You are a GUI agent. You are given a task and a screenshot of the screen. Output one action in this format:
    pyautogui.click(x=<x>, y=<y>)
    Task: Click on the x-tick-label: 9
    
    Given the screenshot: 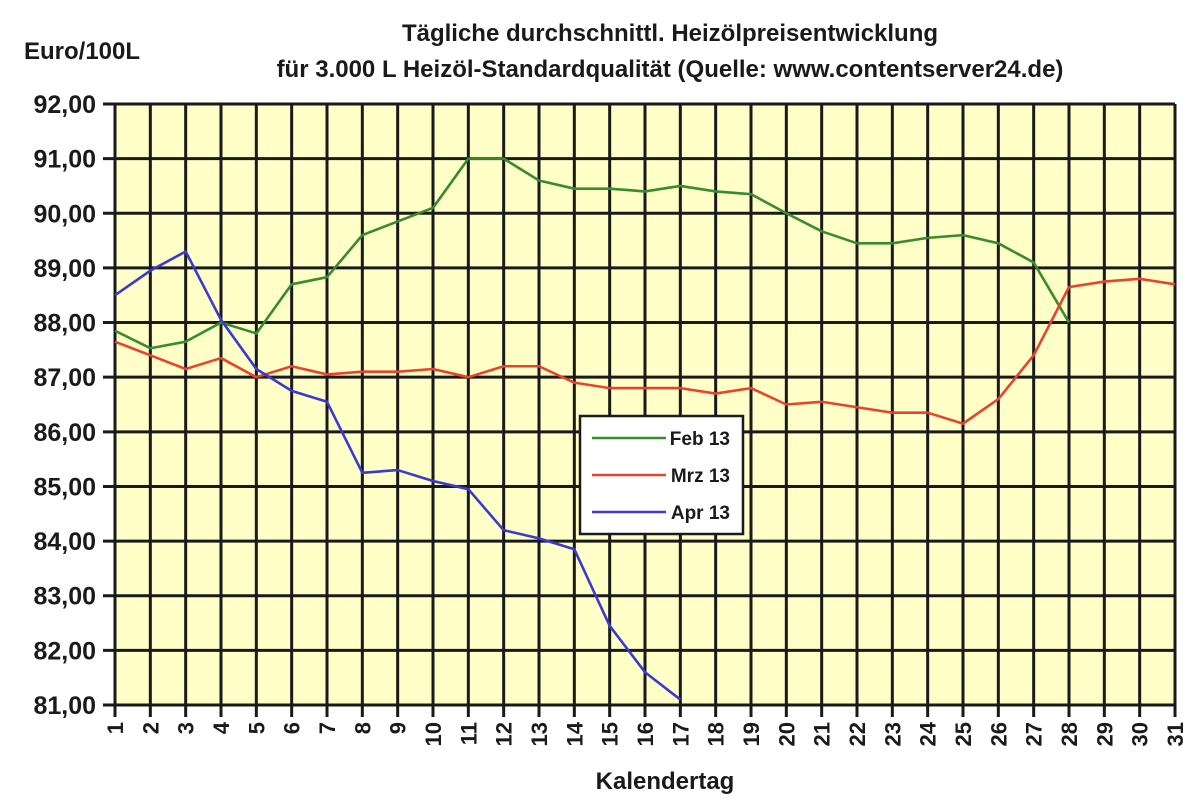 What is the action you would take?
    pyautogui.click(x=398, y=728)
    